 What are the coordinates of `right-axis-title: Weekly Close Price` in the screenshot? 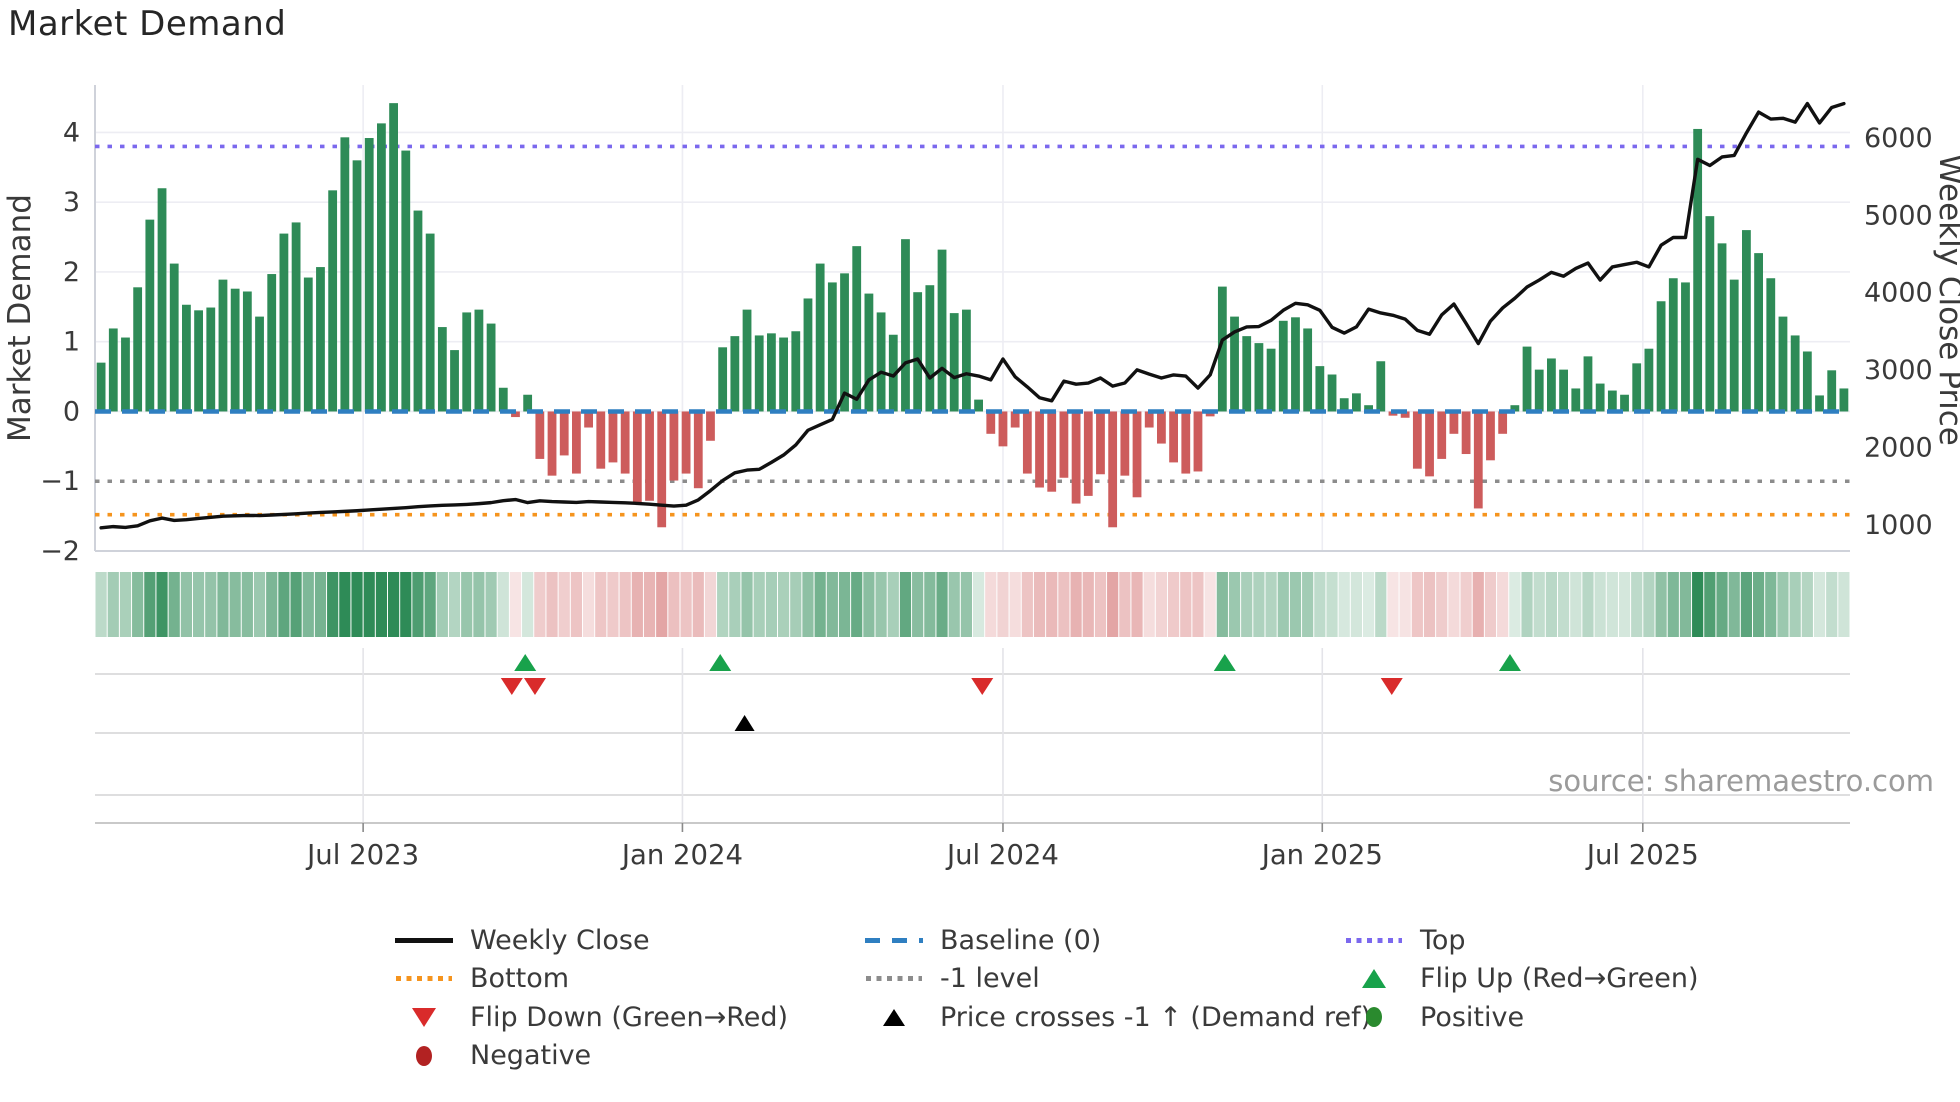 It's located at (1946, 300).